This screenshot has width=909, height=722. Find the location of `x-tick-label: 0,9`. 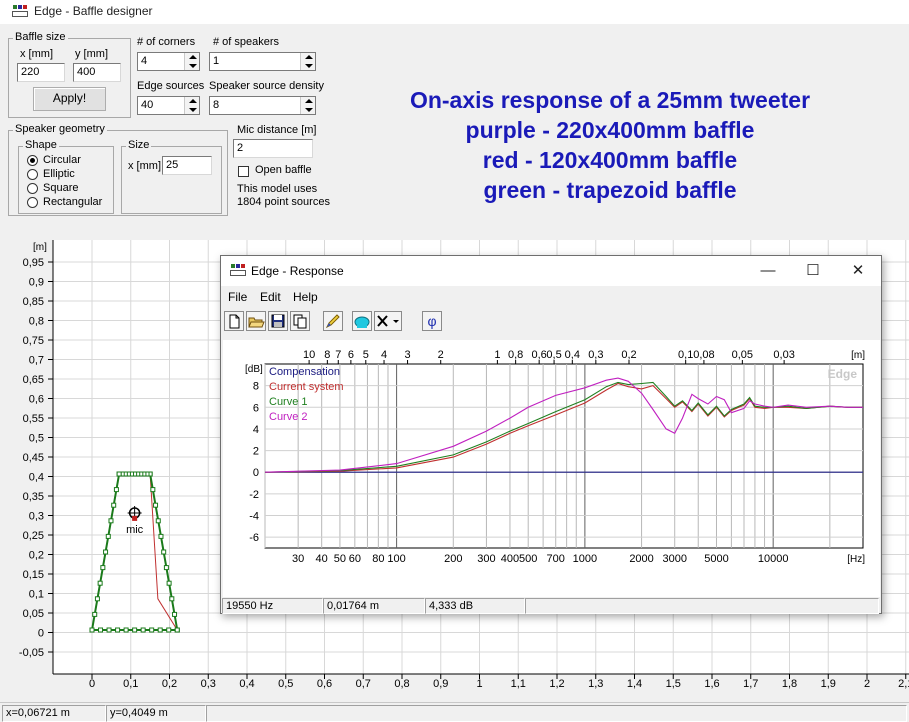

x-tick-label: 0,9 is located at coordinates (440, 684).